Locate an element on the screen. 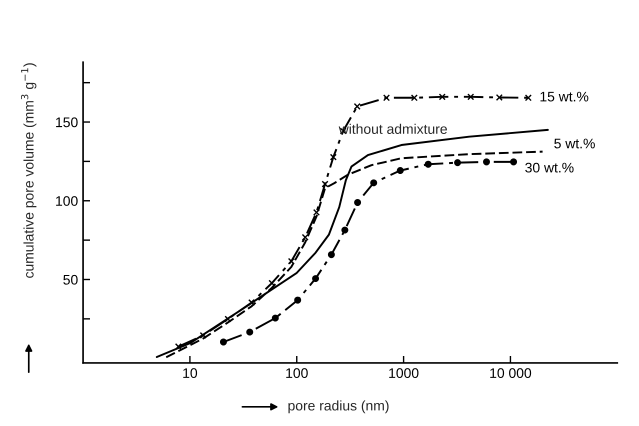  y-tick-label: 50 is located at coordinates (70, 279).